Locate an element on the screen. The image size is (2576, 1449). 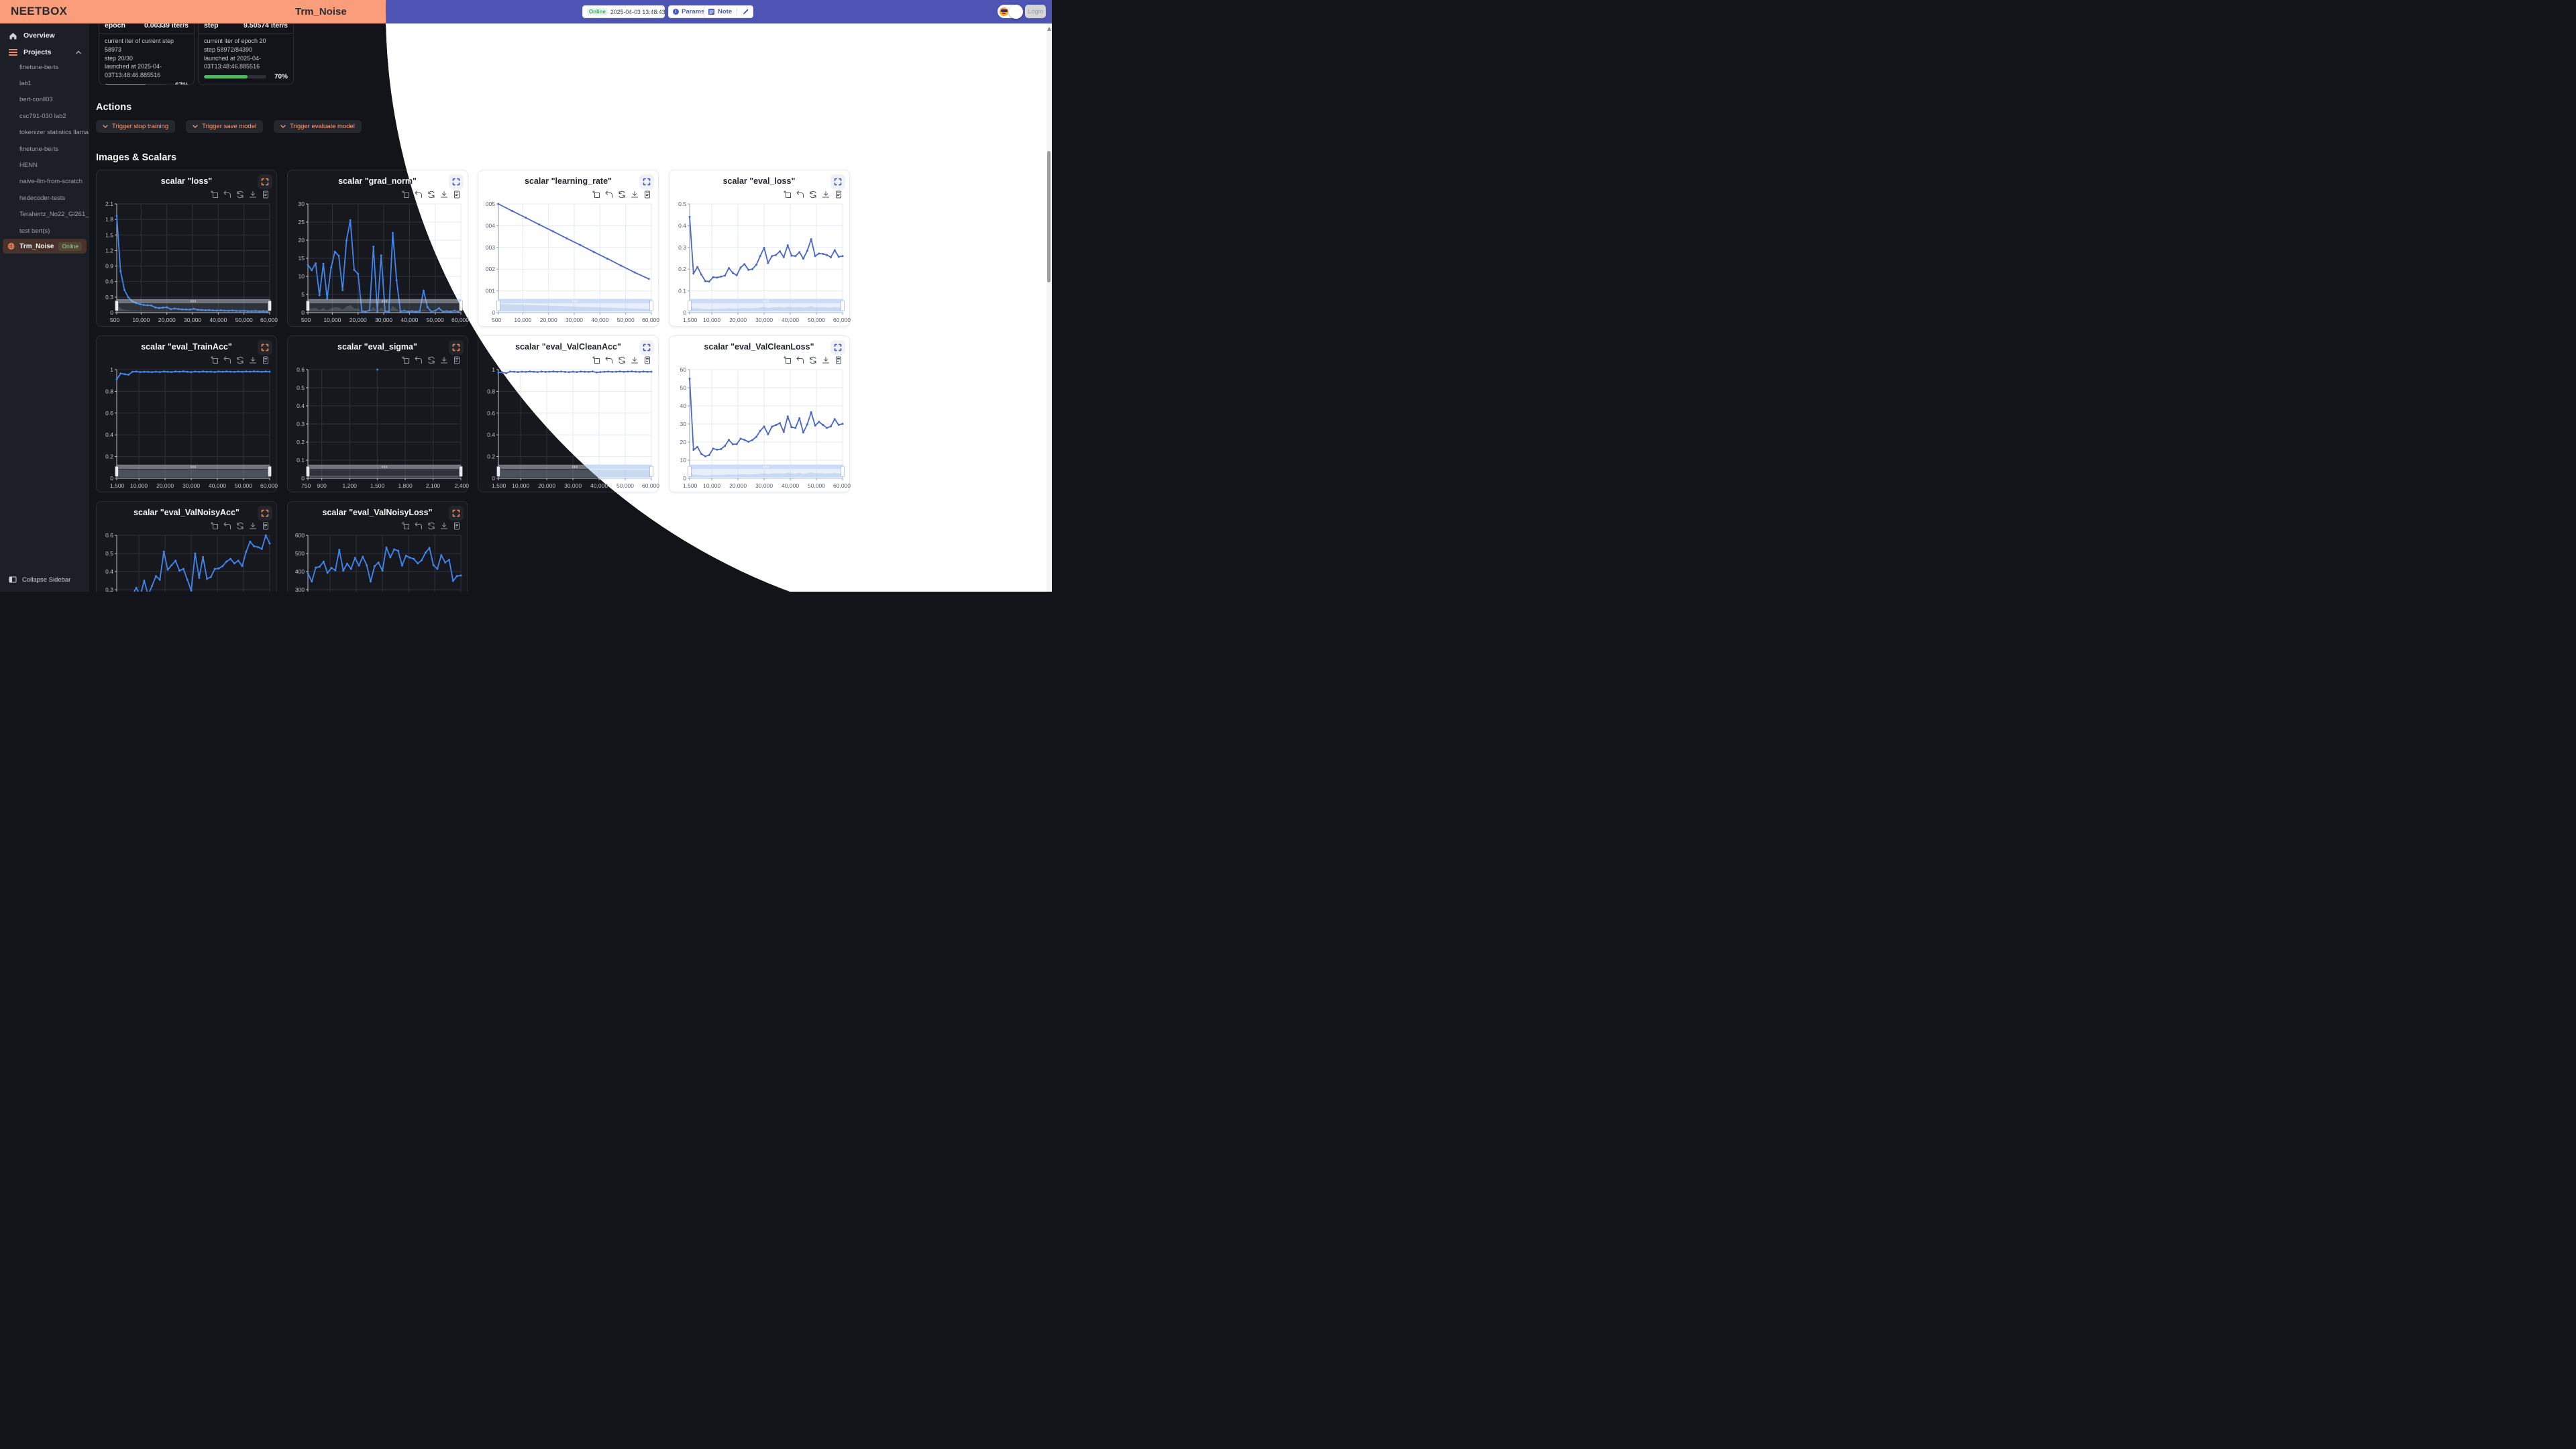
sidebar-item-trm-noise-selected: Trm_Noise Online is located at coordinates (45, 246).